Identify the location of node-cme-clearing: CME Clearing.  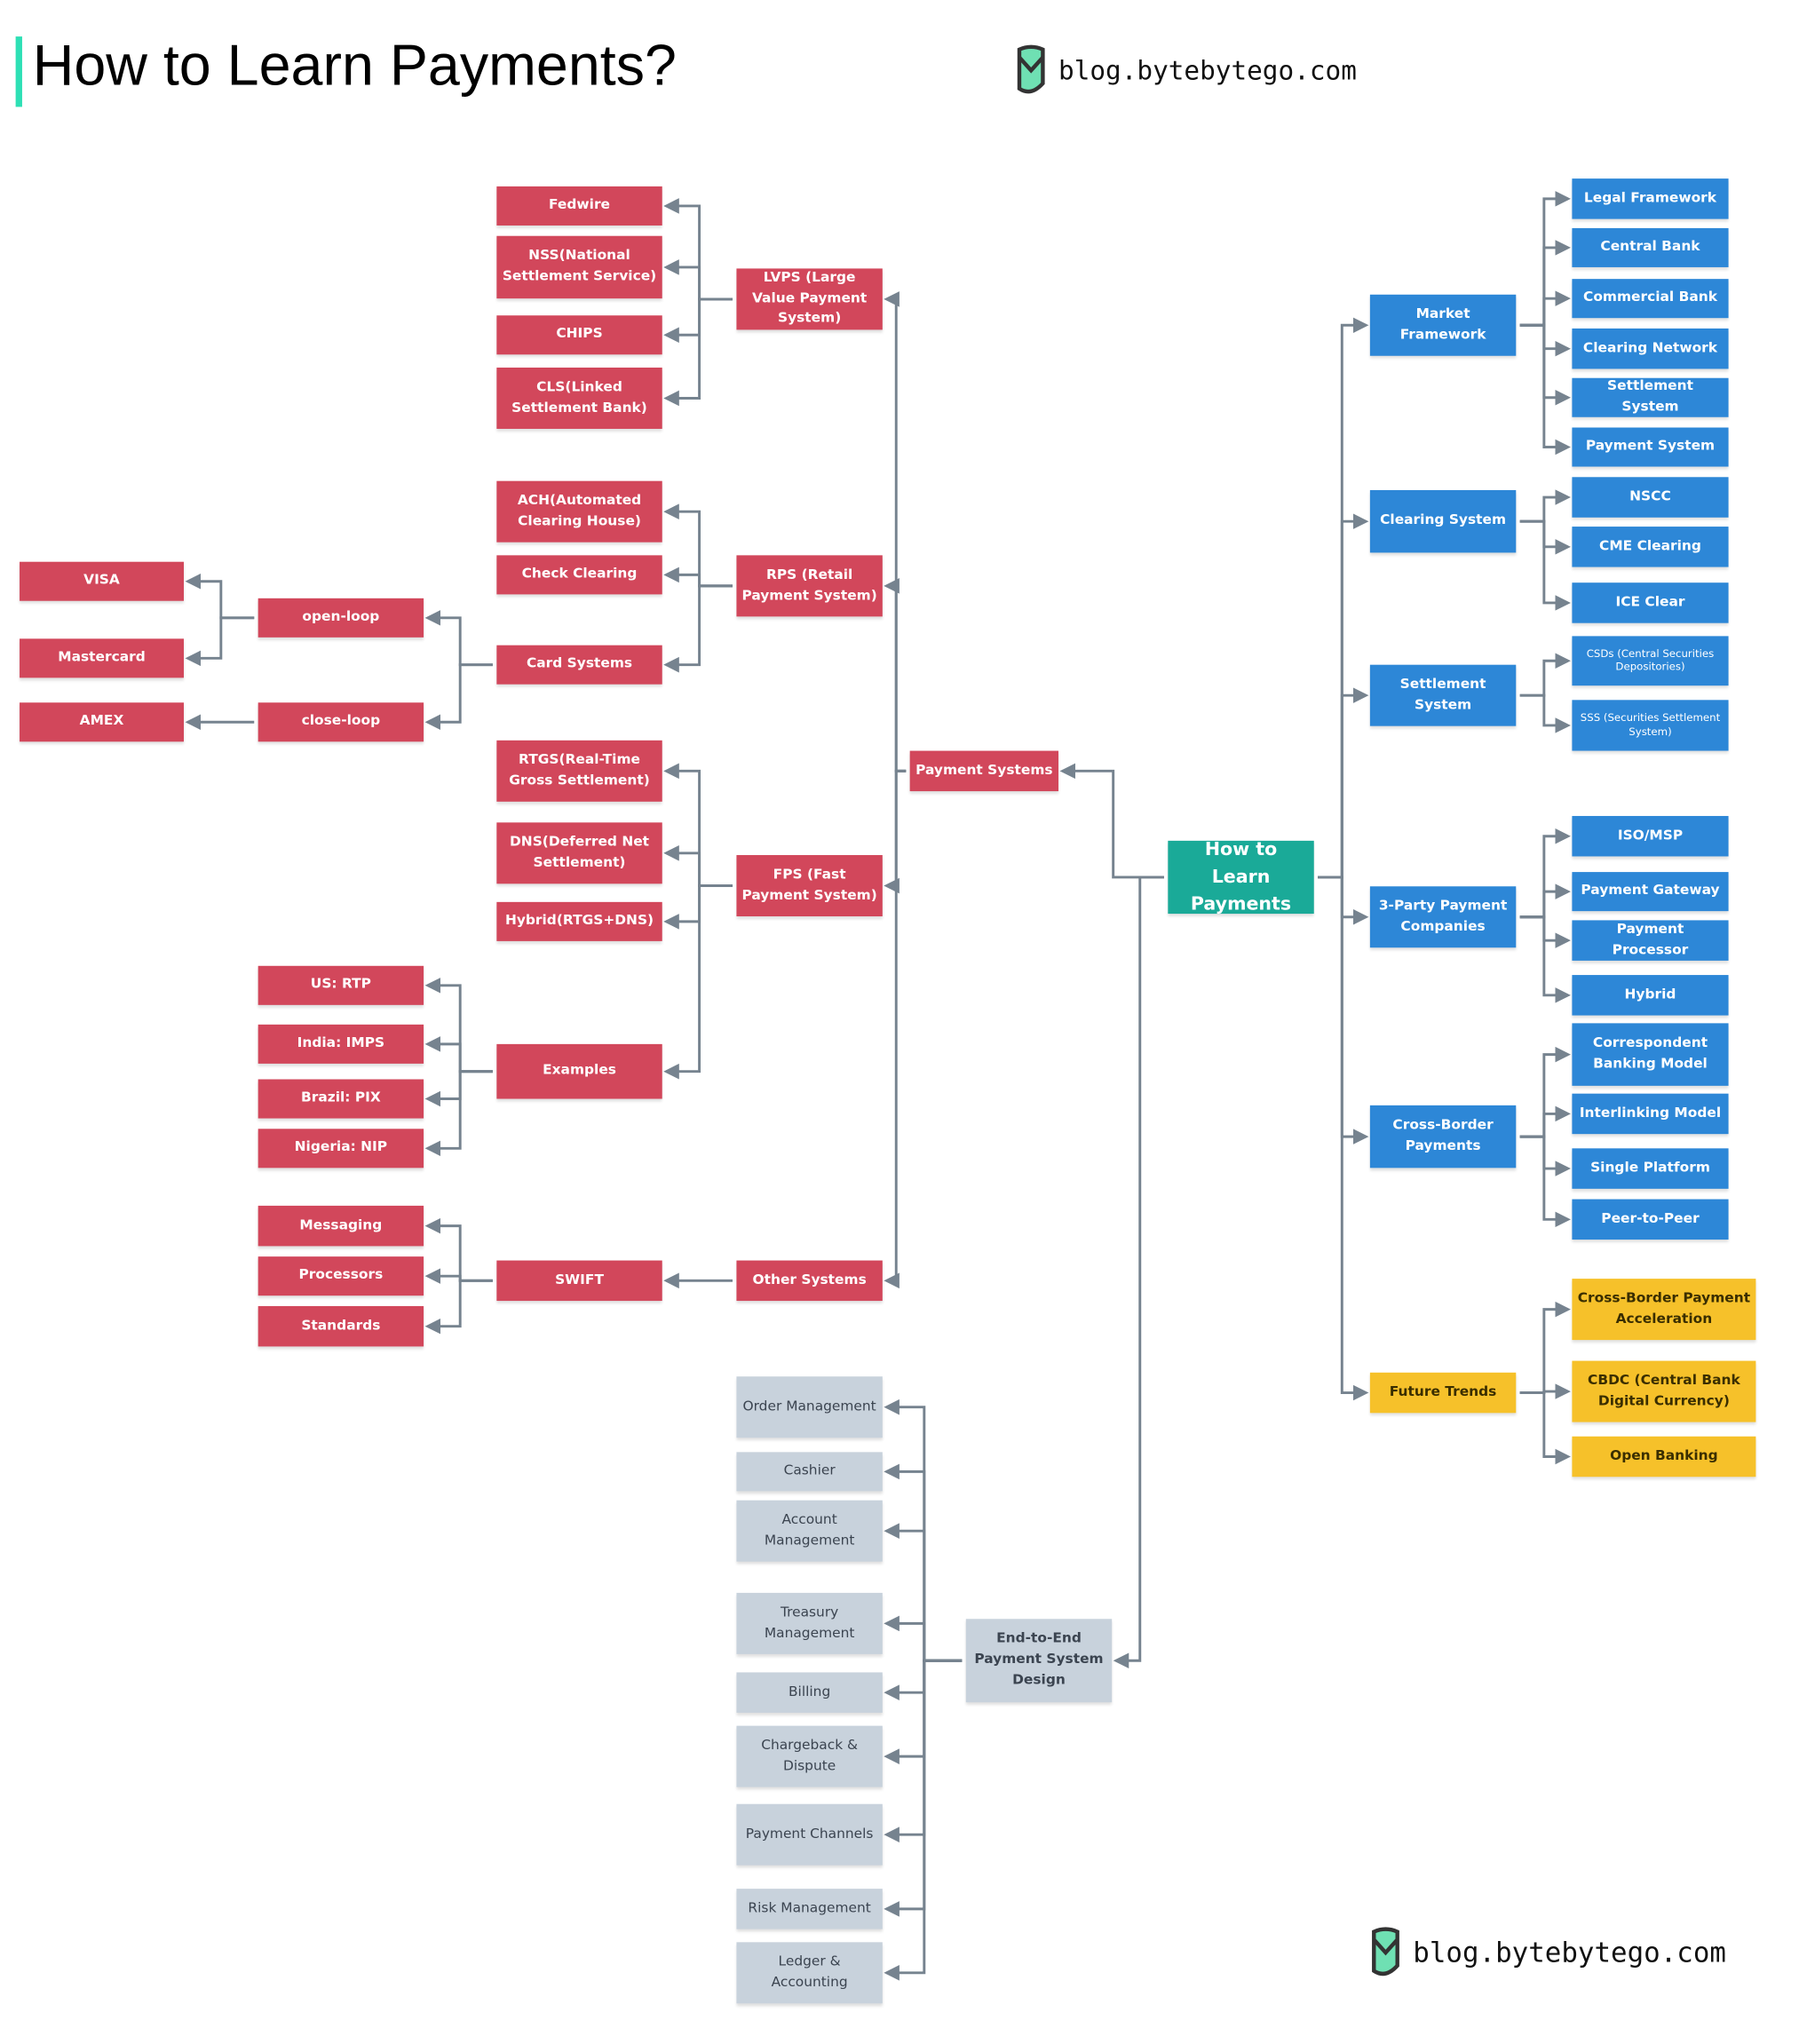
(1650, 547).